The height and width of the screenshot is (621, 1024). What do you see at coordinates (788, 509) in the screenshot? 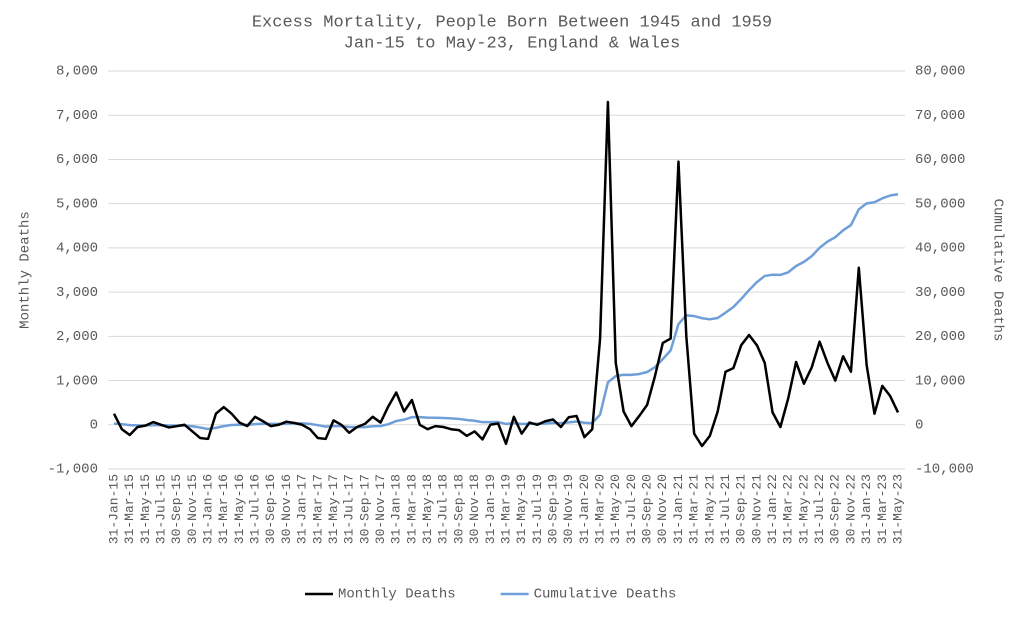
I see `x-tick-label: 31-Mar-22` at bounding box center [788, 509].